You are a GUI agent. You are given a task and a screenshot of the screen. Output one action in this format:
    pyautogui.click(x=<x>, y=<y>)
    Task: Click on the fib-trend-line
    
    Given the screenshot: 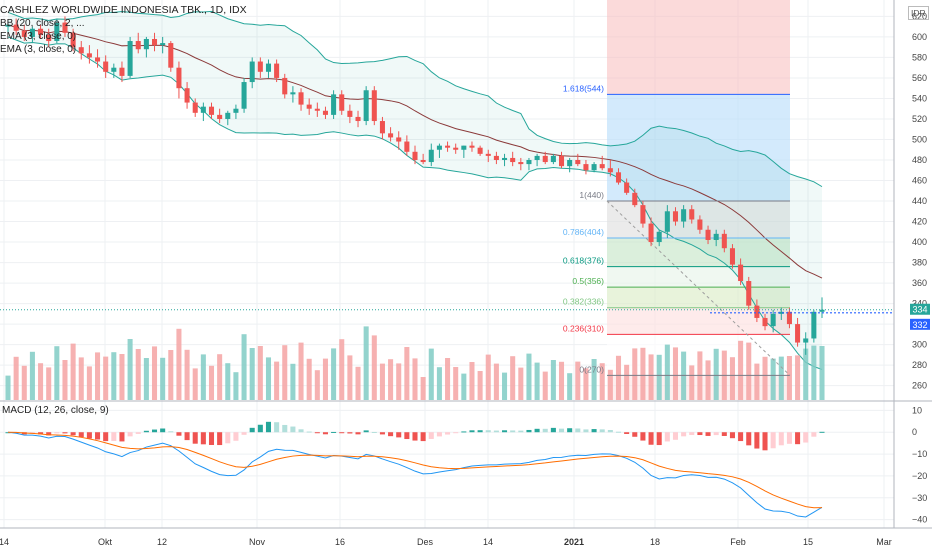 What is the action you would take?
    pyautogui.click(x=698, y=288)
    